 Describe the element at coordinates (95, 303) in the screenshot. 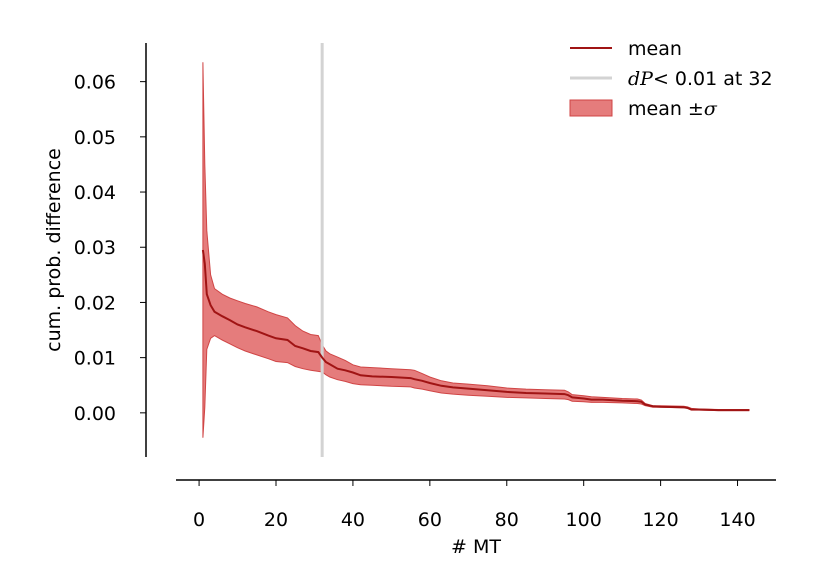

I see `y-tick-label: 0.02` at that location.